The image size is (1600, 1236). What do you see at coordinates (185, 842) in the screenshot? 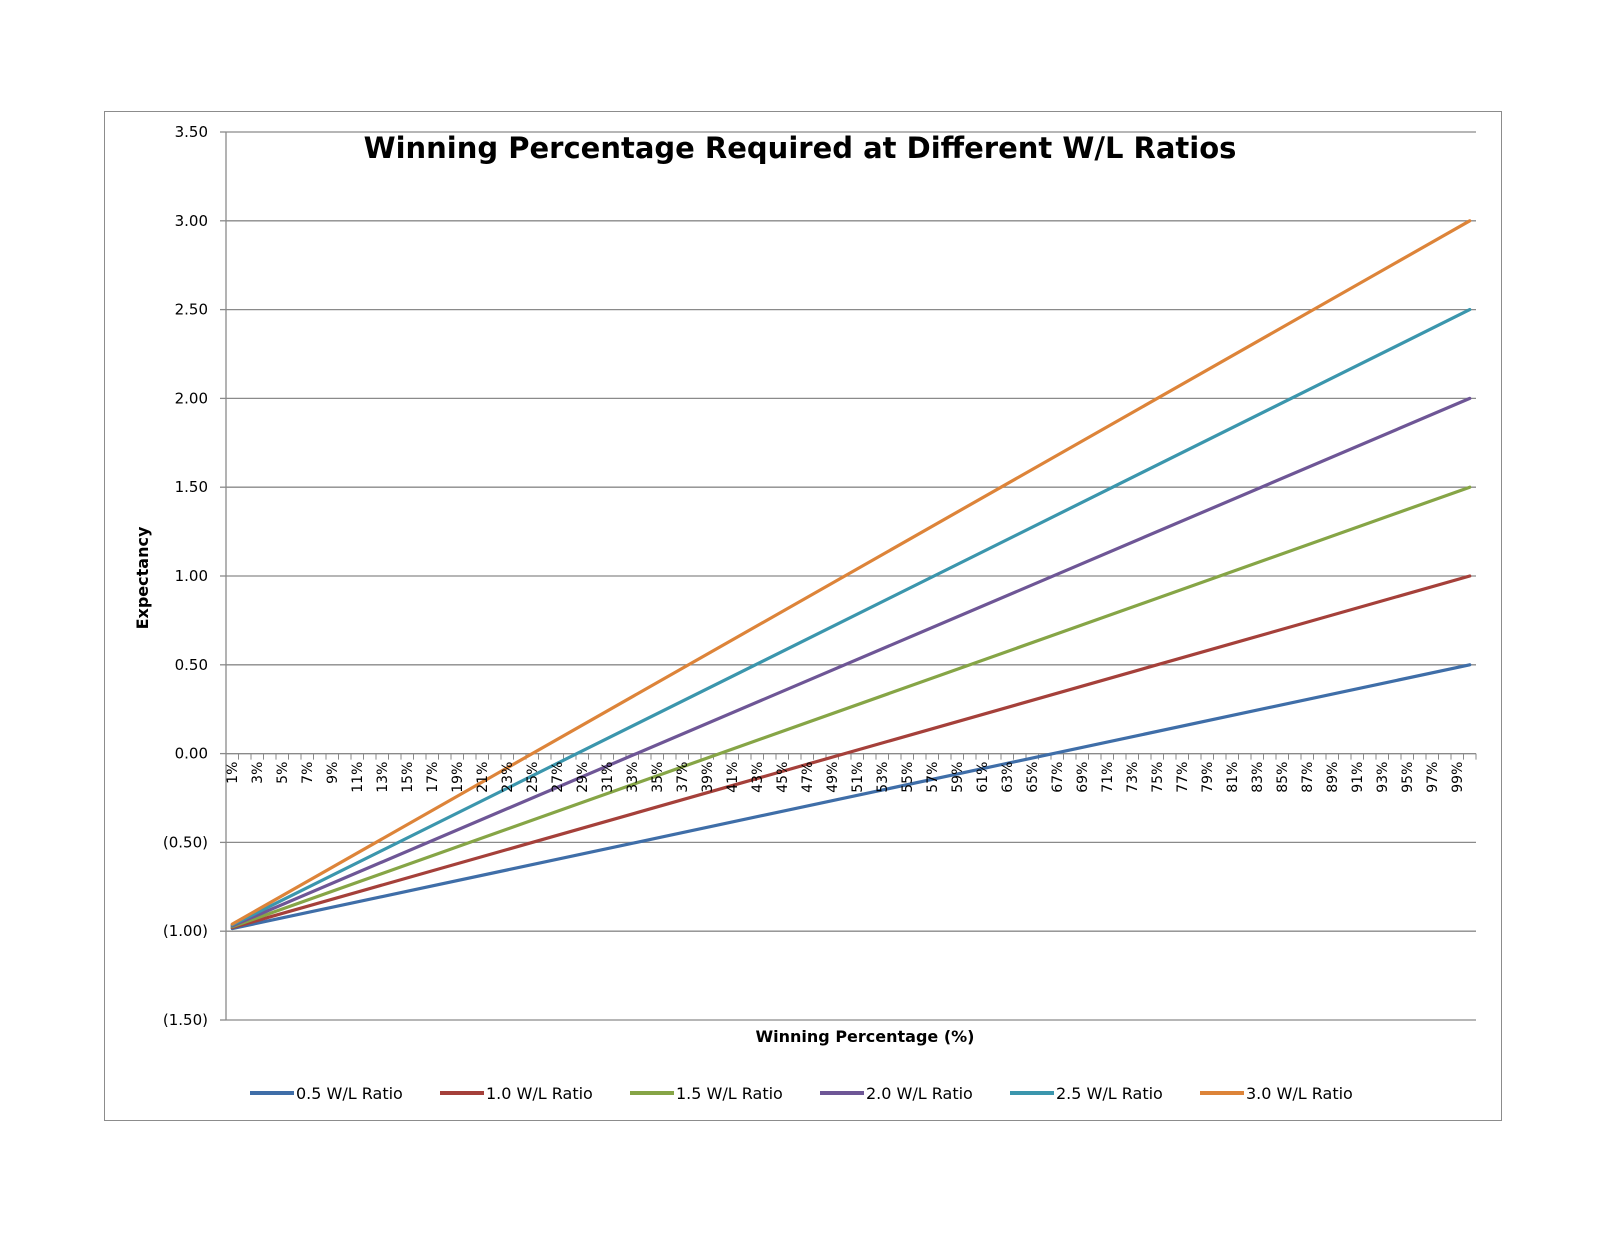
I see `y-tick-label: (0.50)` at bounding box center [185, 842].